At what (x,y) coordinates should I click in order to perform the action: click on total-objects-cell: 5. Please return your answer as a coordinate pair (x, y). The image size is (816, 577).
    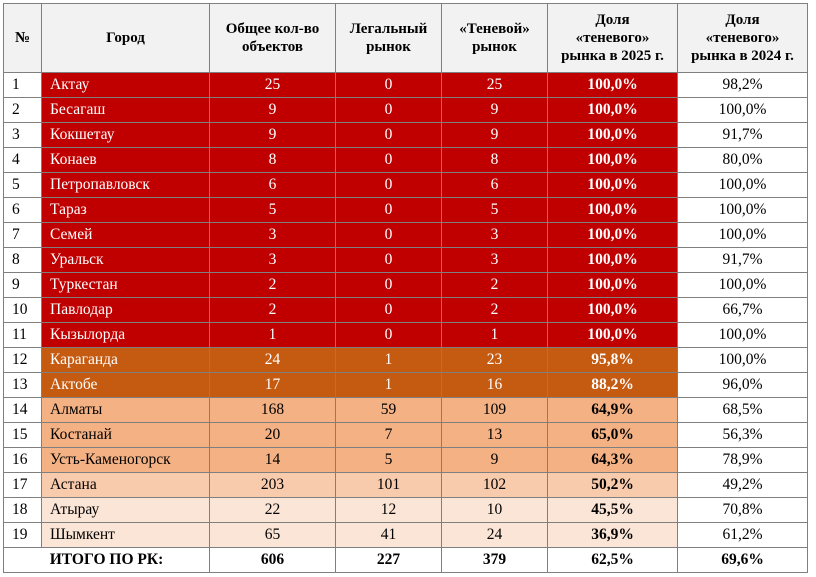
    Looking at the image, I should click on (272, 210).